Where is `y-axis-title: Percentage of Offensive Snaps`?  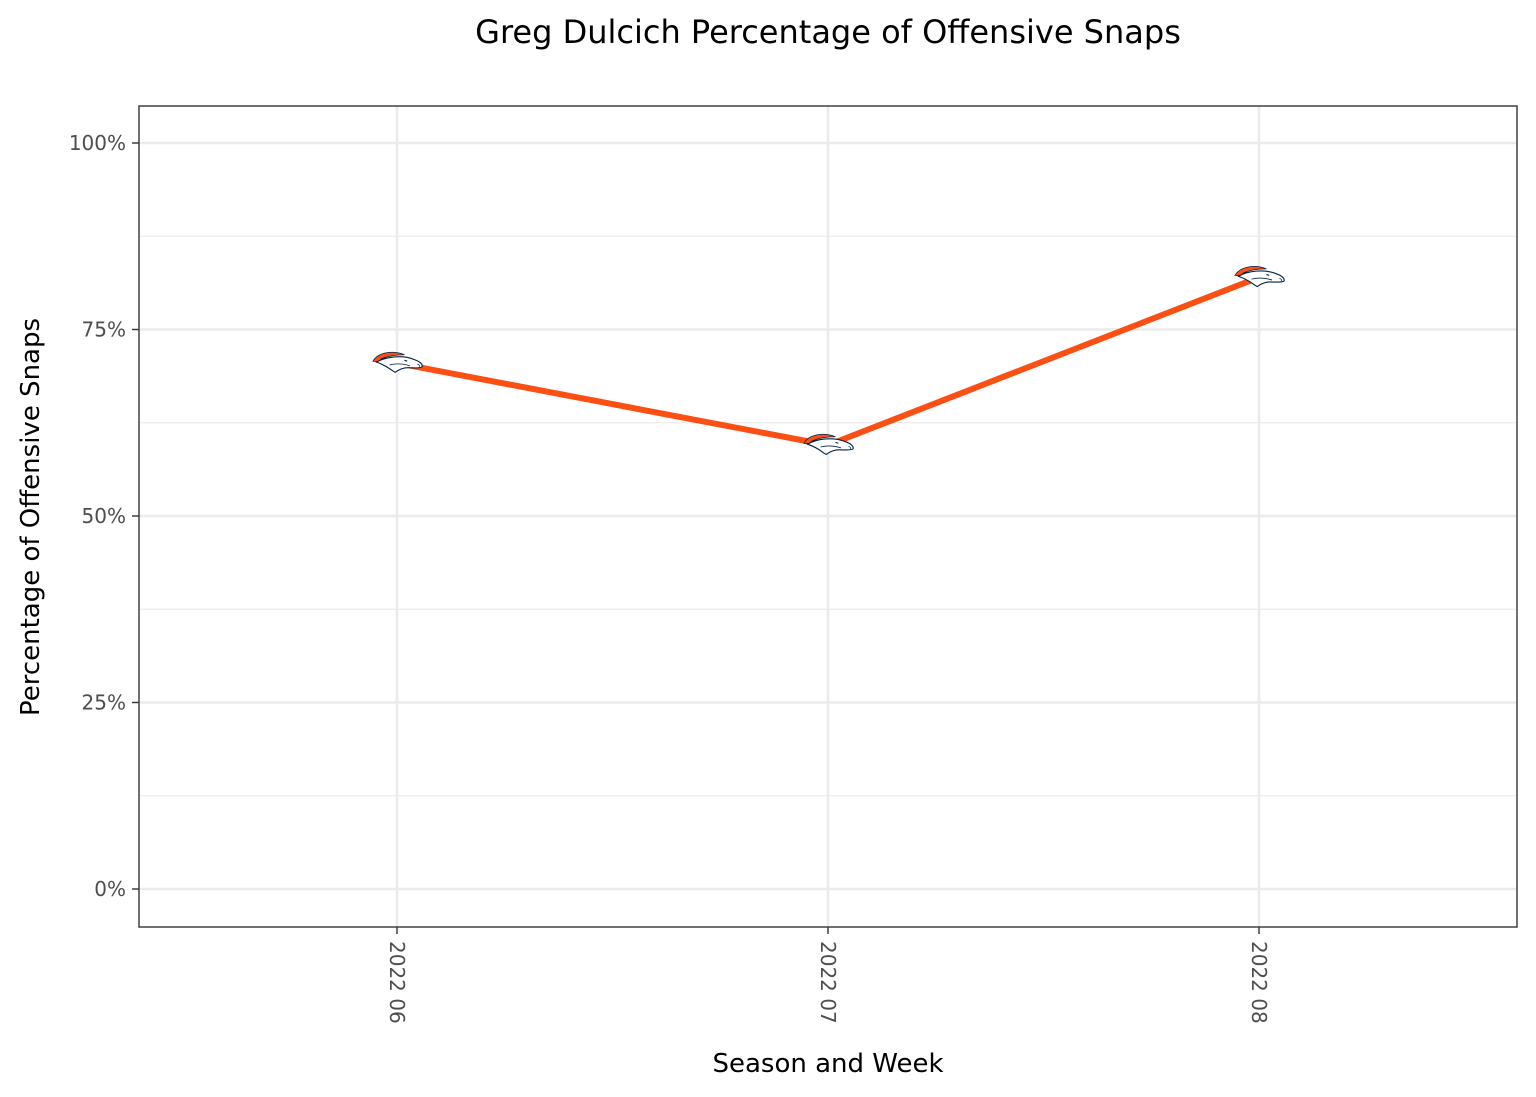 y-axis-title: Percentage of Offensive Snaps is located at coordinates (31, 517).